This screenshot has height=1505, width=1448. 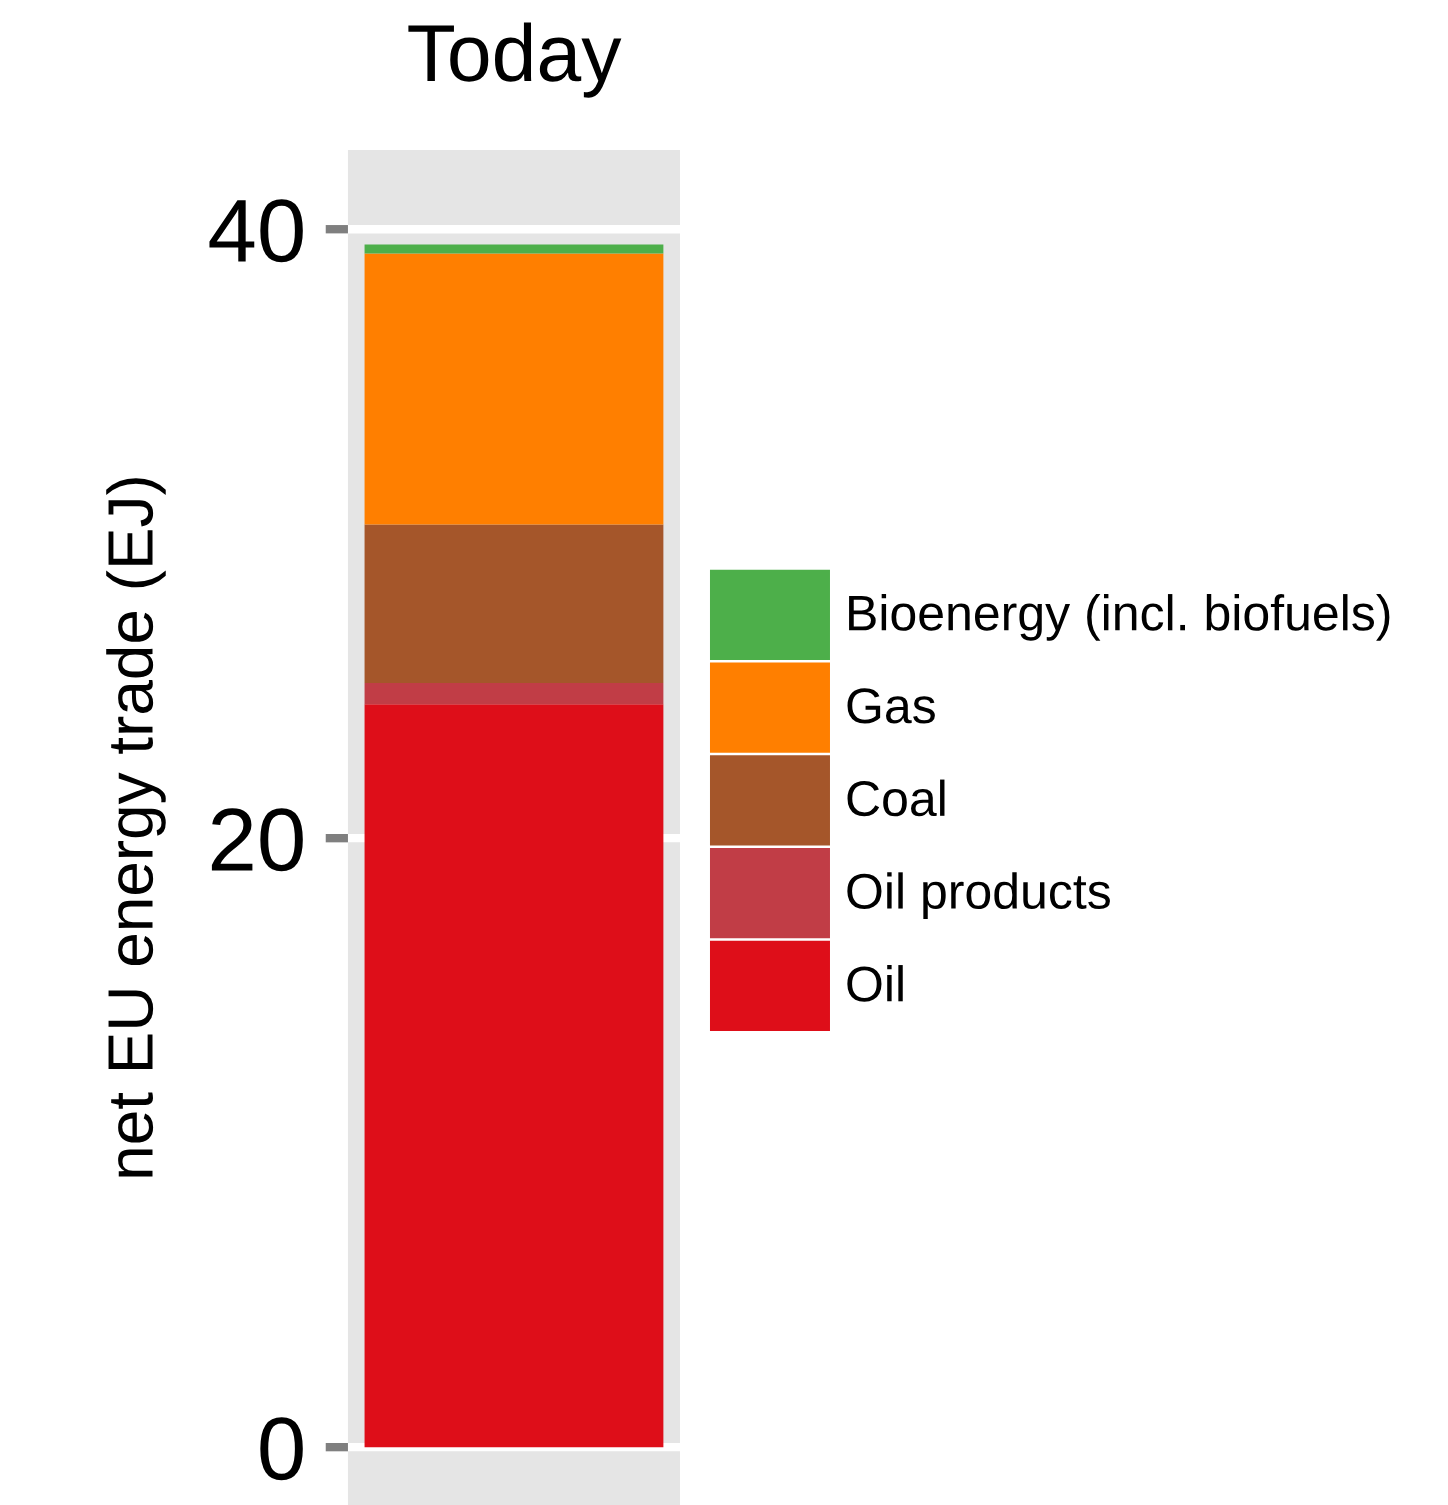 I want to click on legend-label: Bioenergy (incl. biofuels), so click(x=1119, y=617).